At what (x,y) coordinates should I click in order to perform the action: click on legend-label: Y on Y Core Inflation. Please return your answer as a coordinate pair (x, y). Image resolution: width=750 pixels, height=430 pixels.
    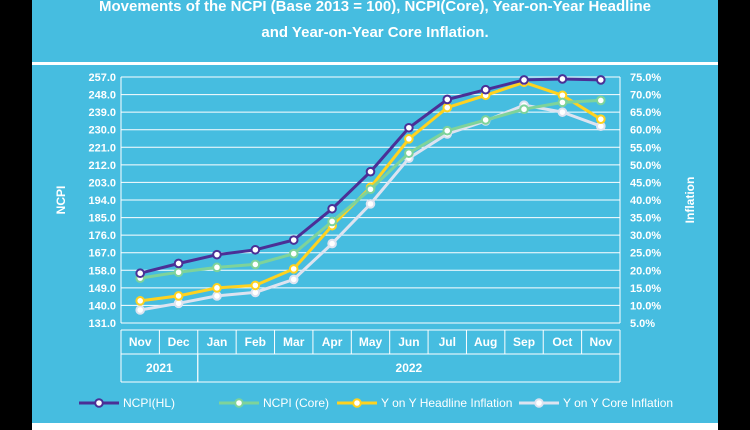
    Looking at the image, I should click on (618, 403).